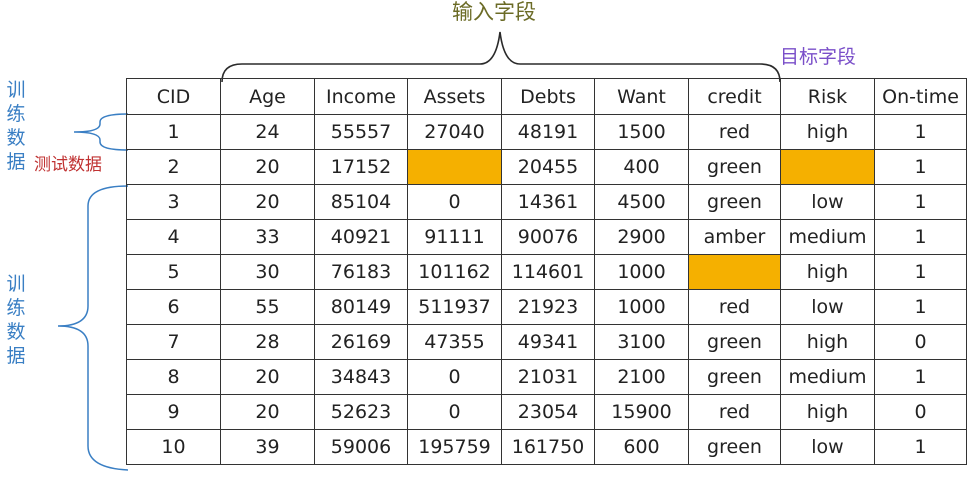 The width and height of the screenshot is (967, 477). I want to click on table-row: 4 33 40921 91111 90076 2900 amber medium 1, so click(546, 237).